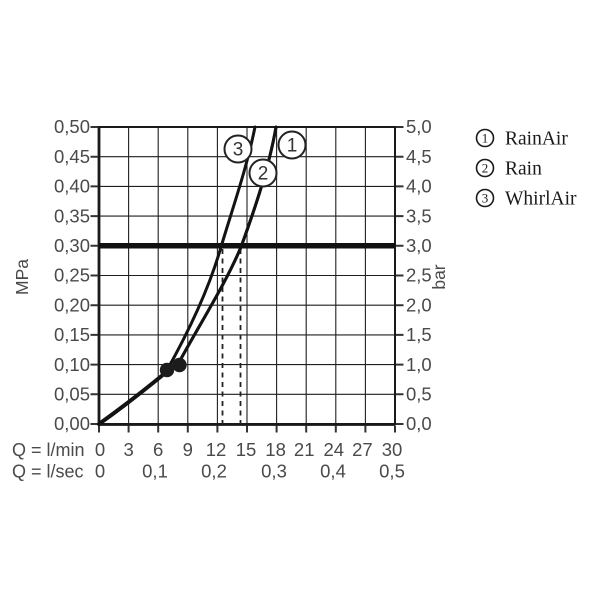  What do you see at coordinates (188, 449) in the screenshot?
I see `x-lmin-tick-label: 9` at bounding box center [188, 449].